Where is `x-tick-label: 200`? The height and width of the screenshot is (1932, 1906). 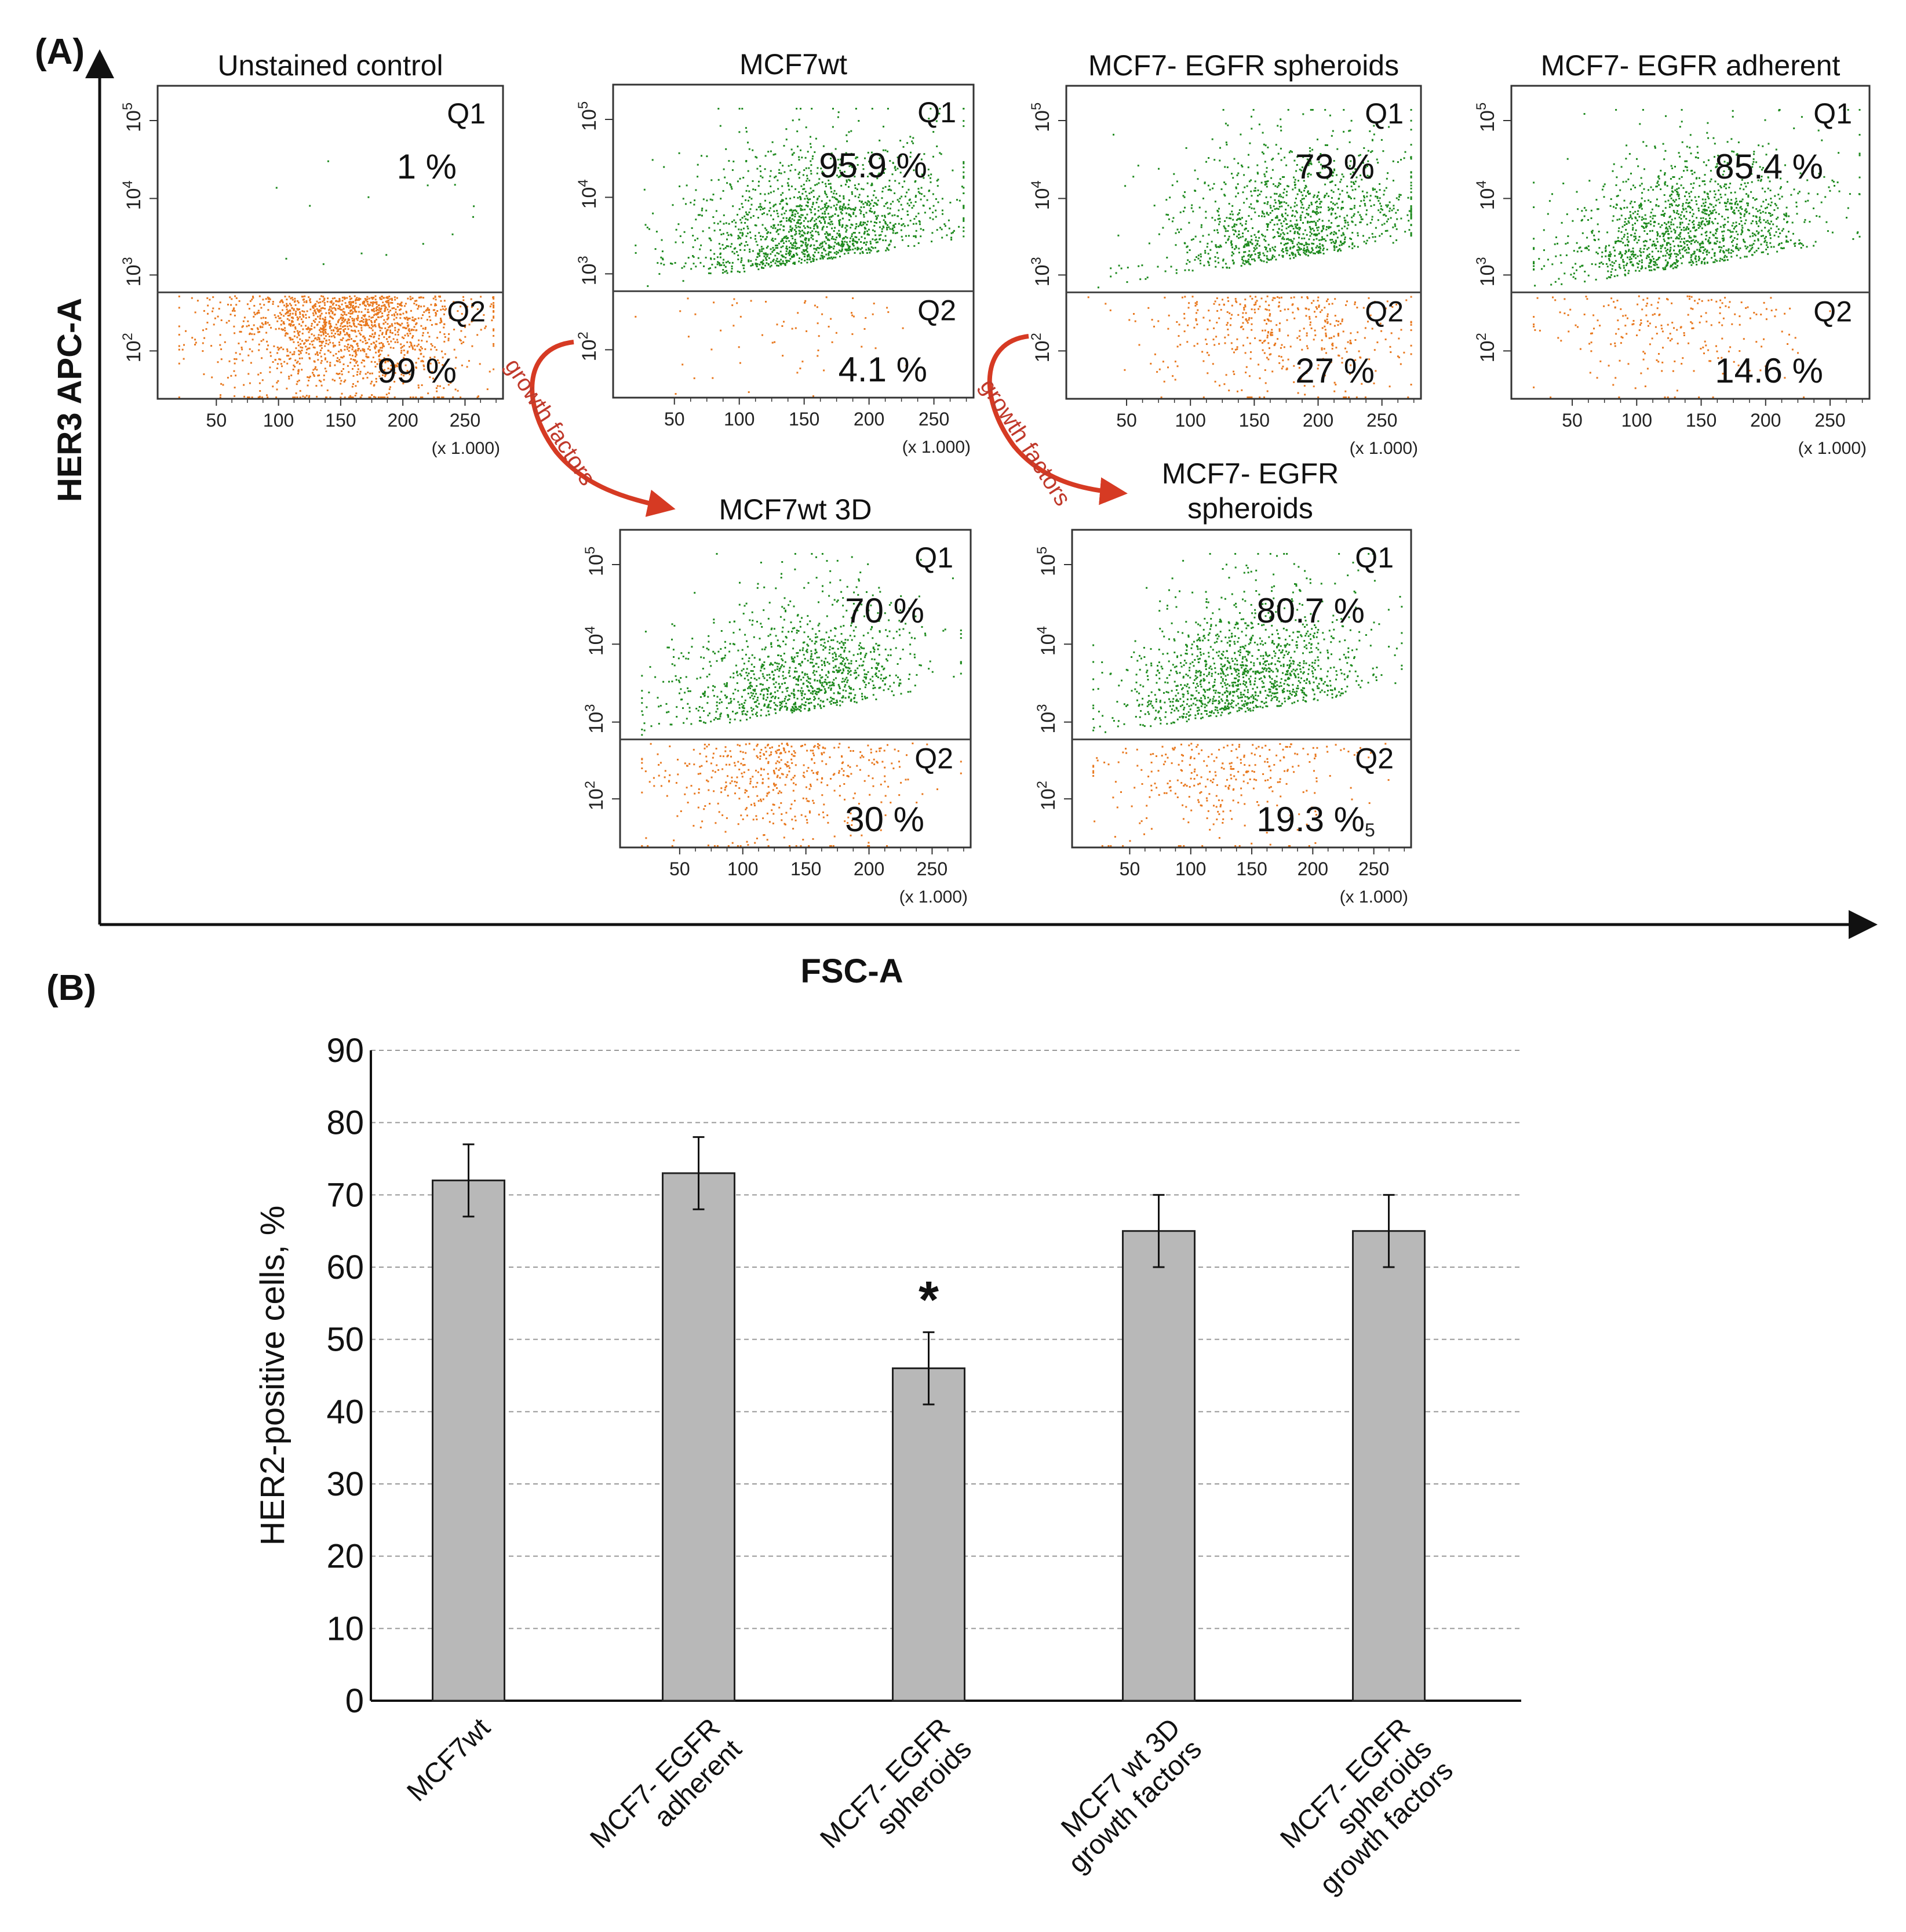
x-tick-label: 200 is located at coordinates (869, 419).